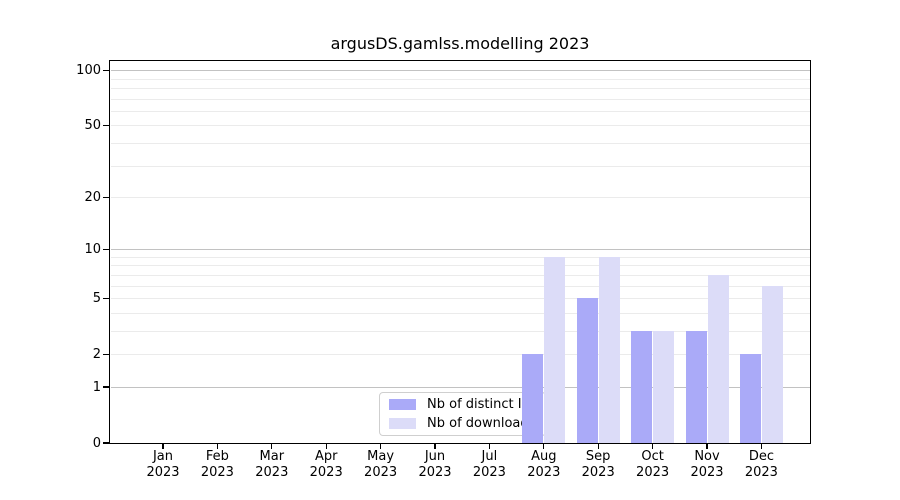 The width and height of the screenshot is (900, 500). Describe the element at coordinates (435, 446) in the screenshot. I see `x-tick-mark-jun` at that location.